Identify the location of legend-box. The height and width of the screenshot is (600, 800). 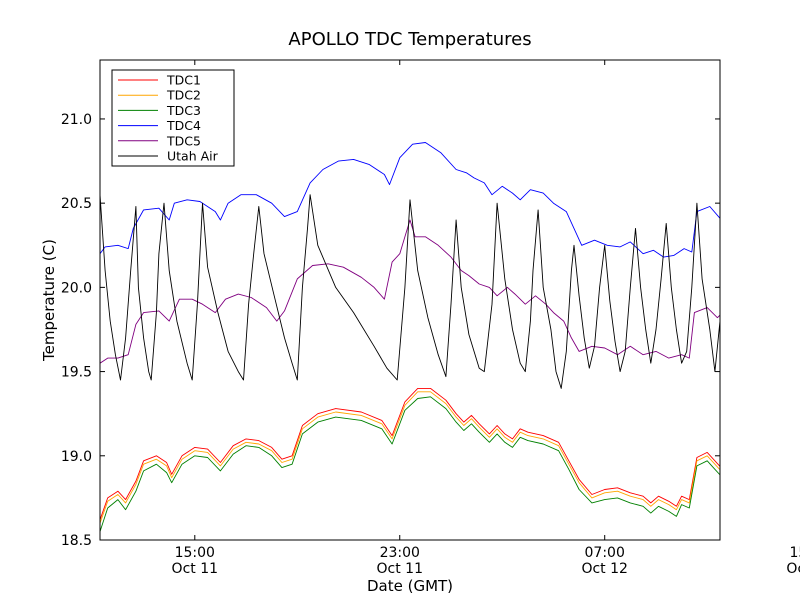
(173, 118).